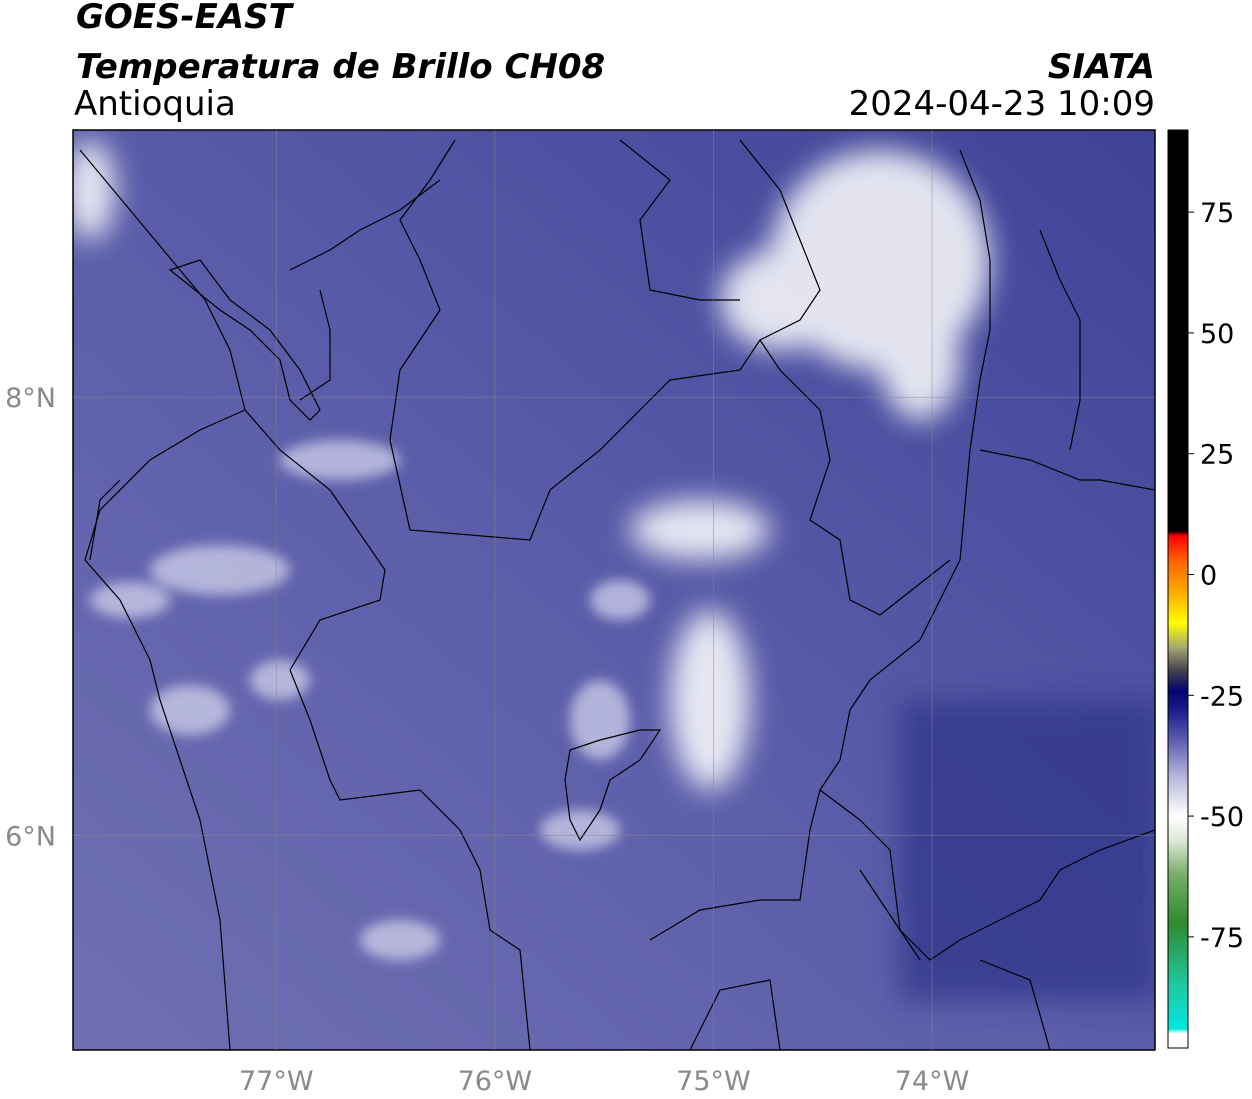 This screenshot has height=1099, width=1252. What do you see at coordinates (340, 67) in the screenshot?
I see `title-line2: Temperatura de Brillo CH08` at bounding box center [340, 67].